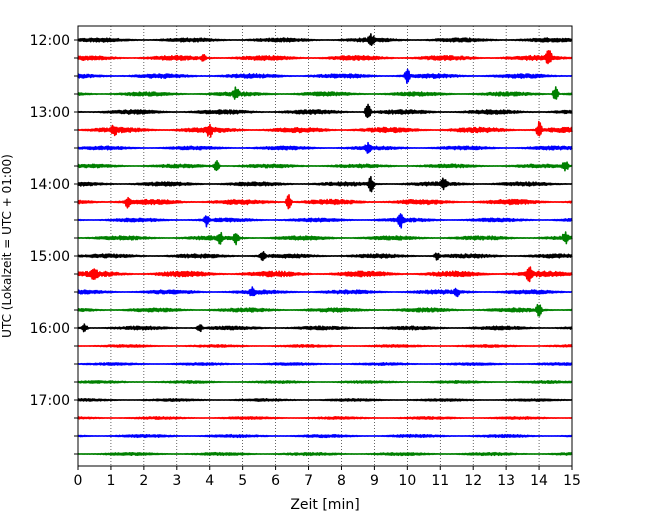  What do you see at coordinates (110, 481) in the screenshot?
I see `x-tick-label: 1` at bounding box center [110, 481].